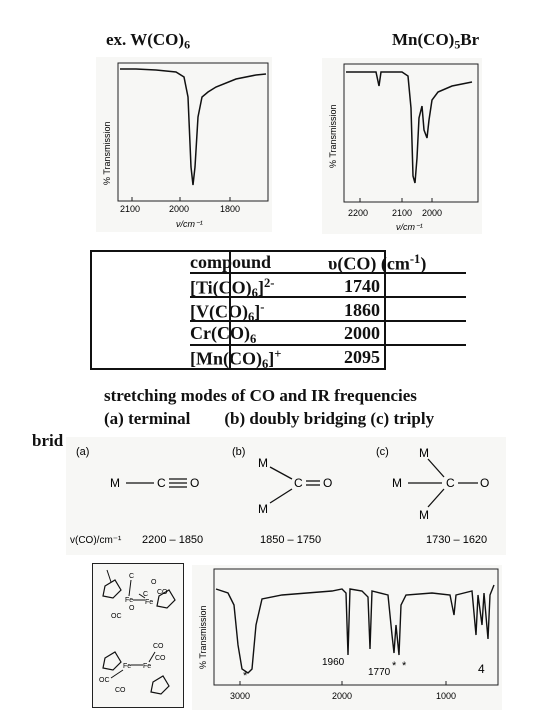 This screenshot has height=720, width=540. I want to click on table-value-cr: 2000, so click(362, 333).